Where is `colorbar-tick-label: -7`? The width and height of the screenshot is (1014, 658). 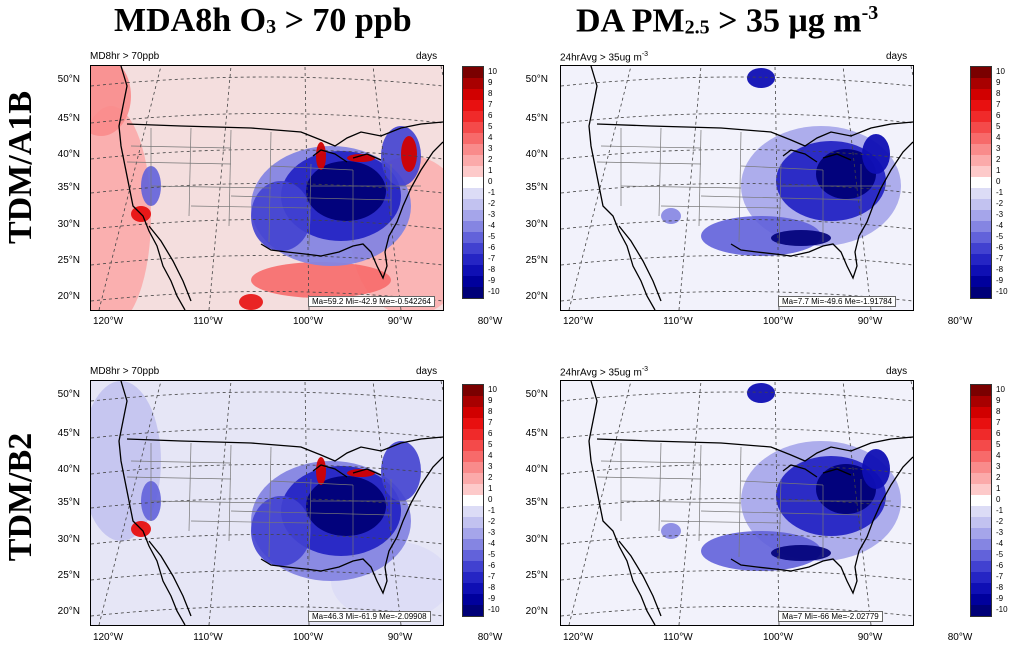 colorbar-tick-label: -7 is located at coordinates (492, 576).